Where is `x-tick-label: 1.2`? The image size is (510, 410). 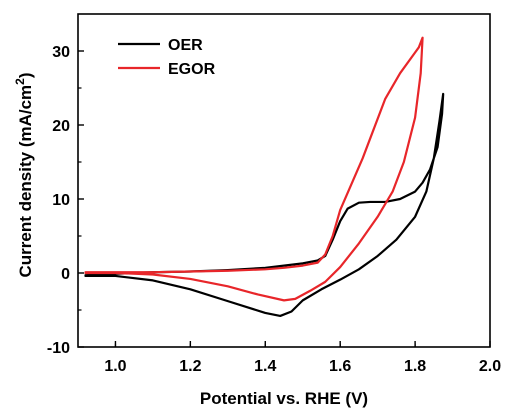 x-tick-label: 1.2 is located at coordinates (190, 366).